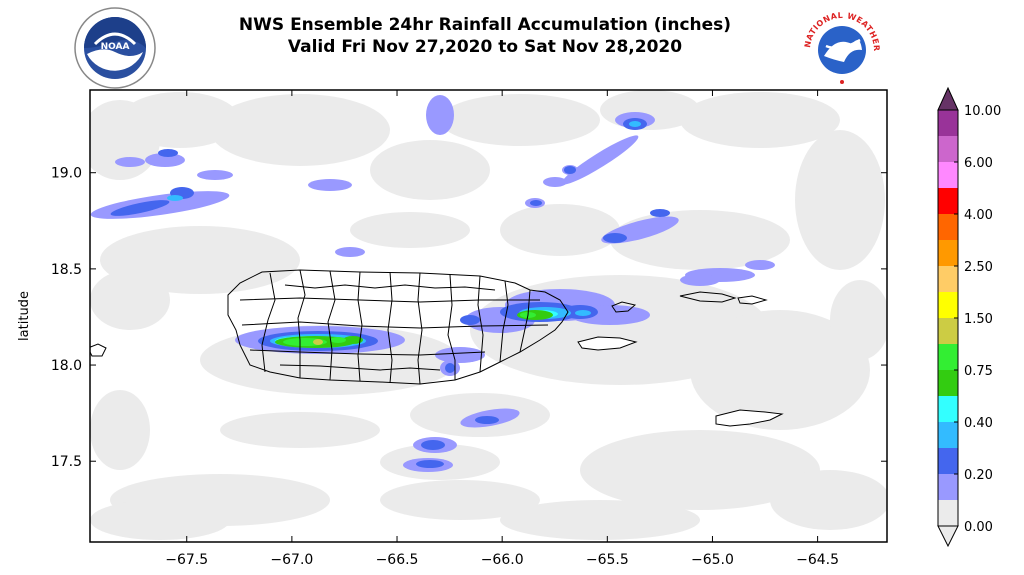  Describe the element at coordinates (186, 560) in the screenshot. I see `x-tick-label: −67.5` at that location.